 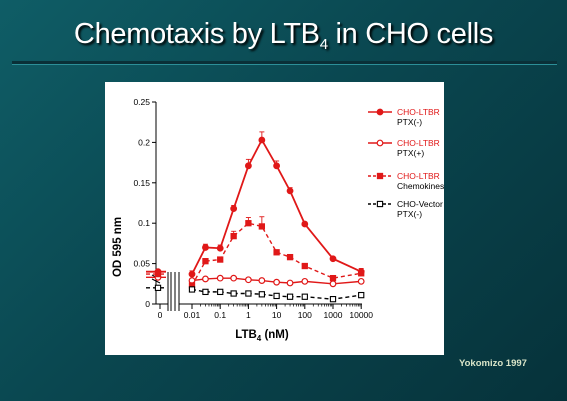 What do you see at coordinates (493, 363) in the screenshot?
I see `citation-credit: Yokomizo 1997` at bounding box center [493, 363].